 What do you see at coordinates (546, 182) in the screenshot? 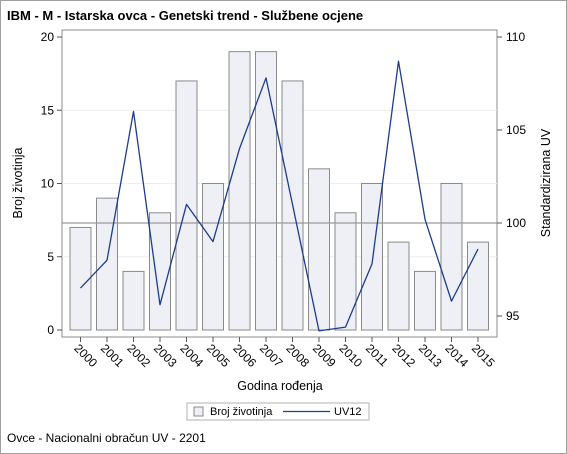
I see `y2-axis-label: Standardizirana UV` at bounding box center [546, 182].